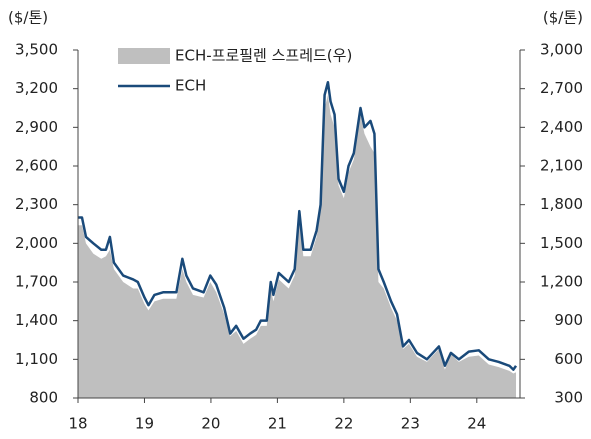  I want to click on x-tick-label: 24, so click(476, 424).